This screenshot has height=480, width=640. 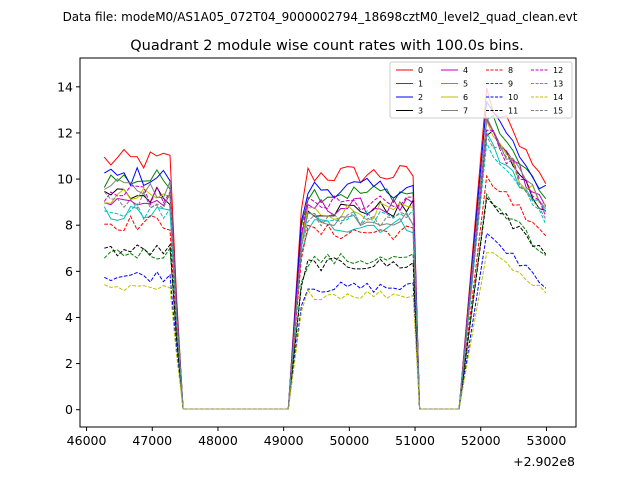 I want to click on x-tick-label: 52000, so click(x=481, y=440).